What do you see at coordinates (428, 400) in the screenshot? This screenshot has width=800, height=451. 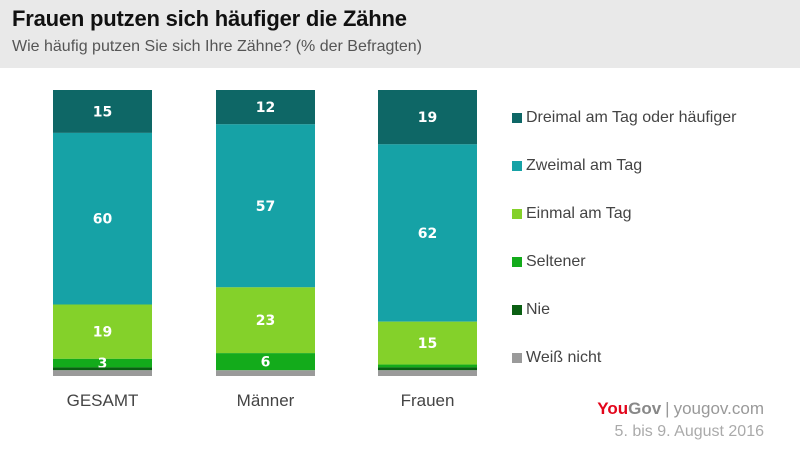 I see `category-label: Frauen` at bounding box center [428, 400].